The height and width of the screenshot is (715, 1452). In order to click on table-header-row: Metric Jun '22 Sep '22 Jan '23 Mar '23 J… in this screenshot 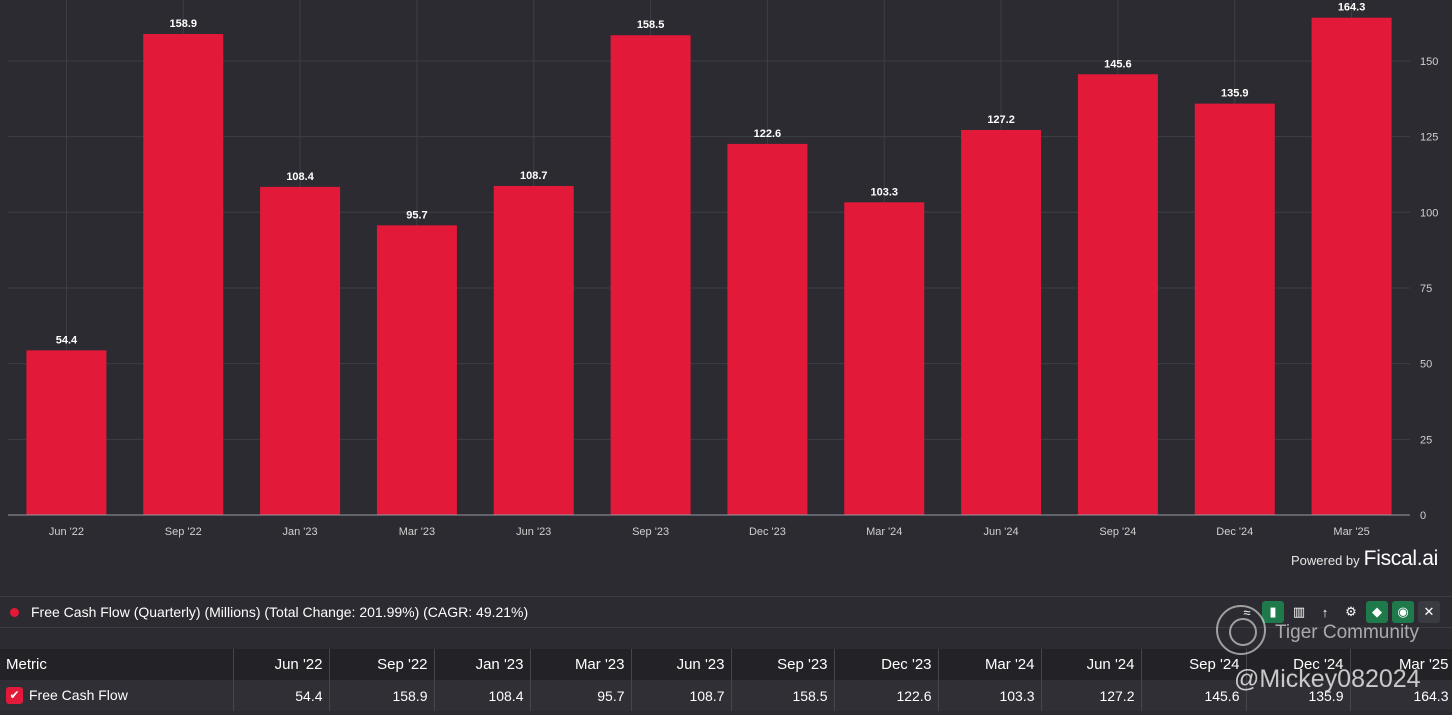, I will do `click(726, 664)`.